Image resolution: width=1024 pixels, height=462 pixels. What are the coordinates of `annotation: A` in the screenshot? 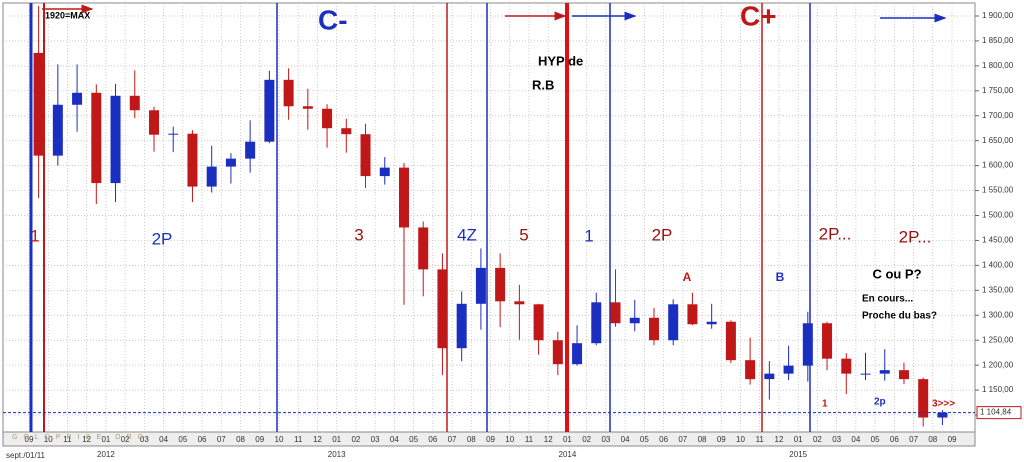 It's located at (687, 277).